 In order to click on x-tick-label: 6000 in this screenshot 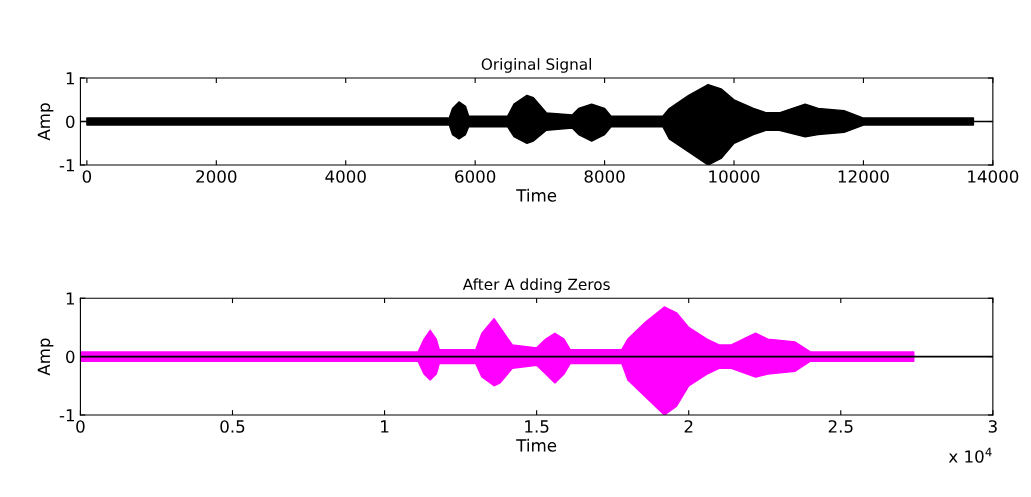, I will do `click(475, 176)`.